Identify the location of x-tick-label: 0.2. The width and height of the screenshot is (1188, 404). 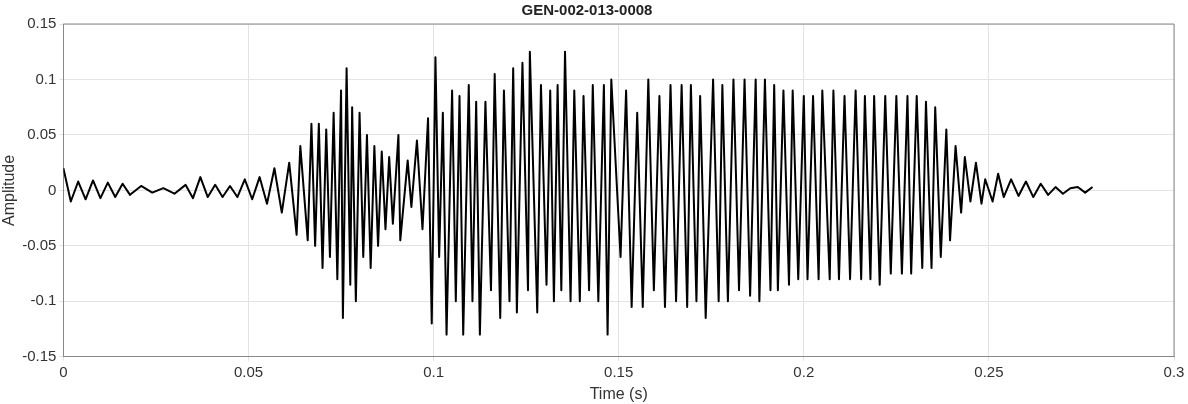
(804, 371).